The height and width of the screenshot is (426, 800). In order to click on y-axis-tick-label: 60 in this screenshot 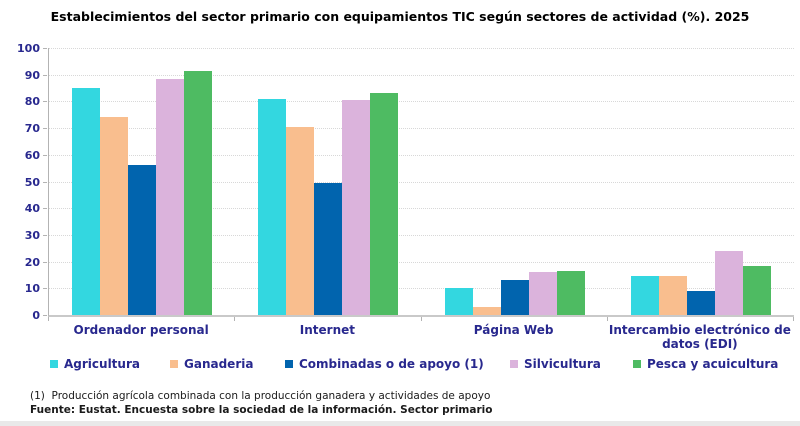, I will do `click(32, 155)`.